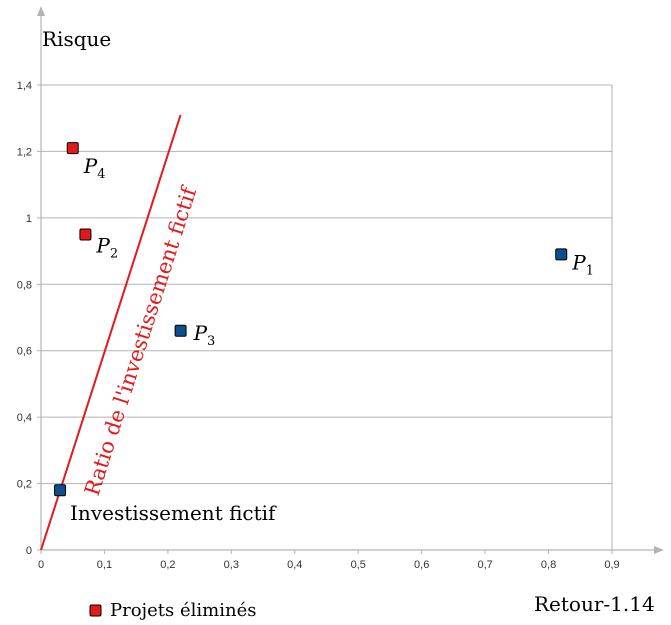 The height and width of the screenshot is (625, 671). What do you see at coordinates (29, 219) in the screenshot?
I see `y-tick-label-5: 1` at bounding box center [29, 219].